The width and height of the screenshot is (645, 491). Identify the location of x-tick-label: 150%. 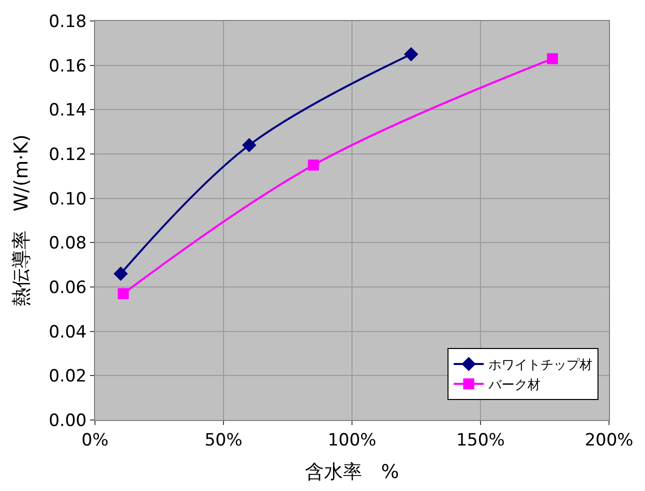
(480, 440).